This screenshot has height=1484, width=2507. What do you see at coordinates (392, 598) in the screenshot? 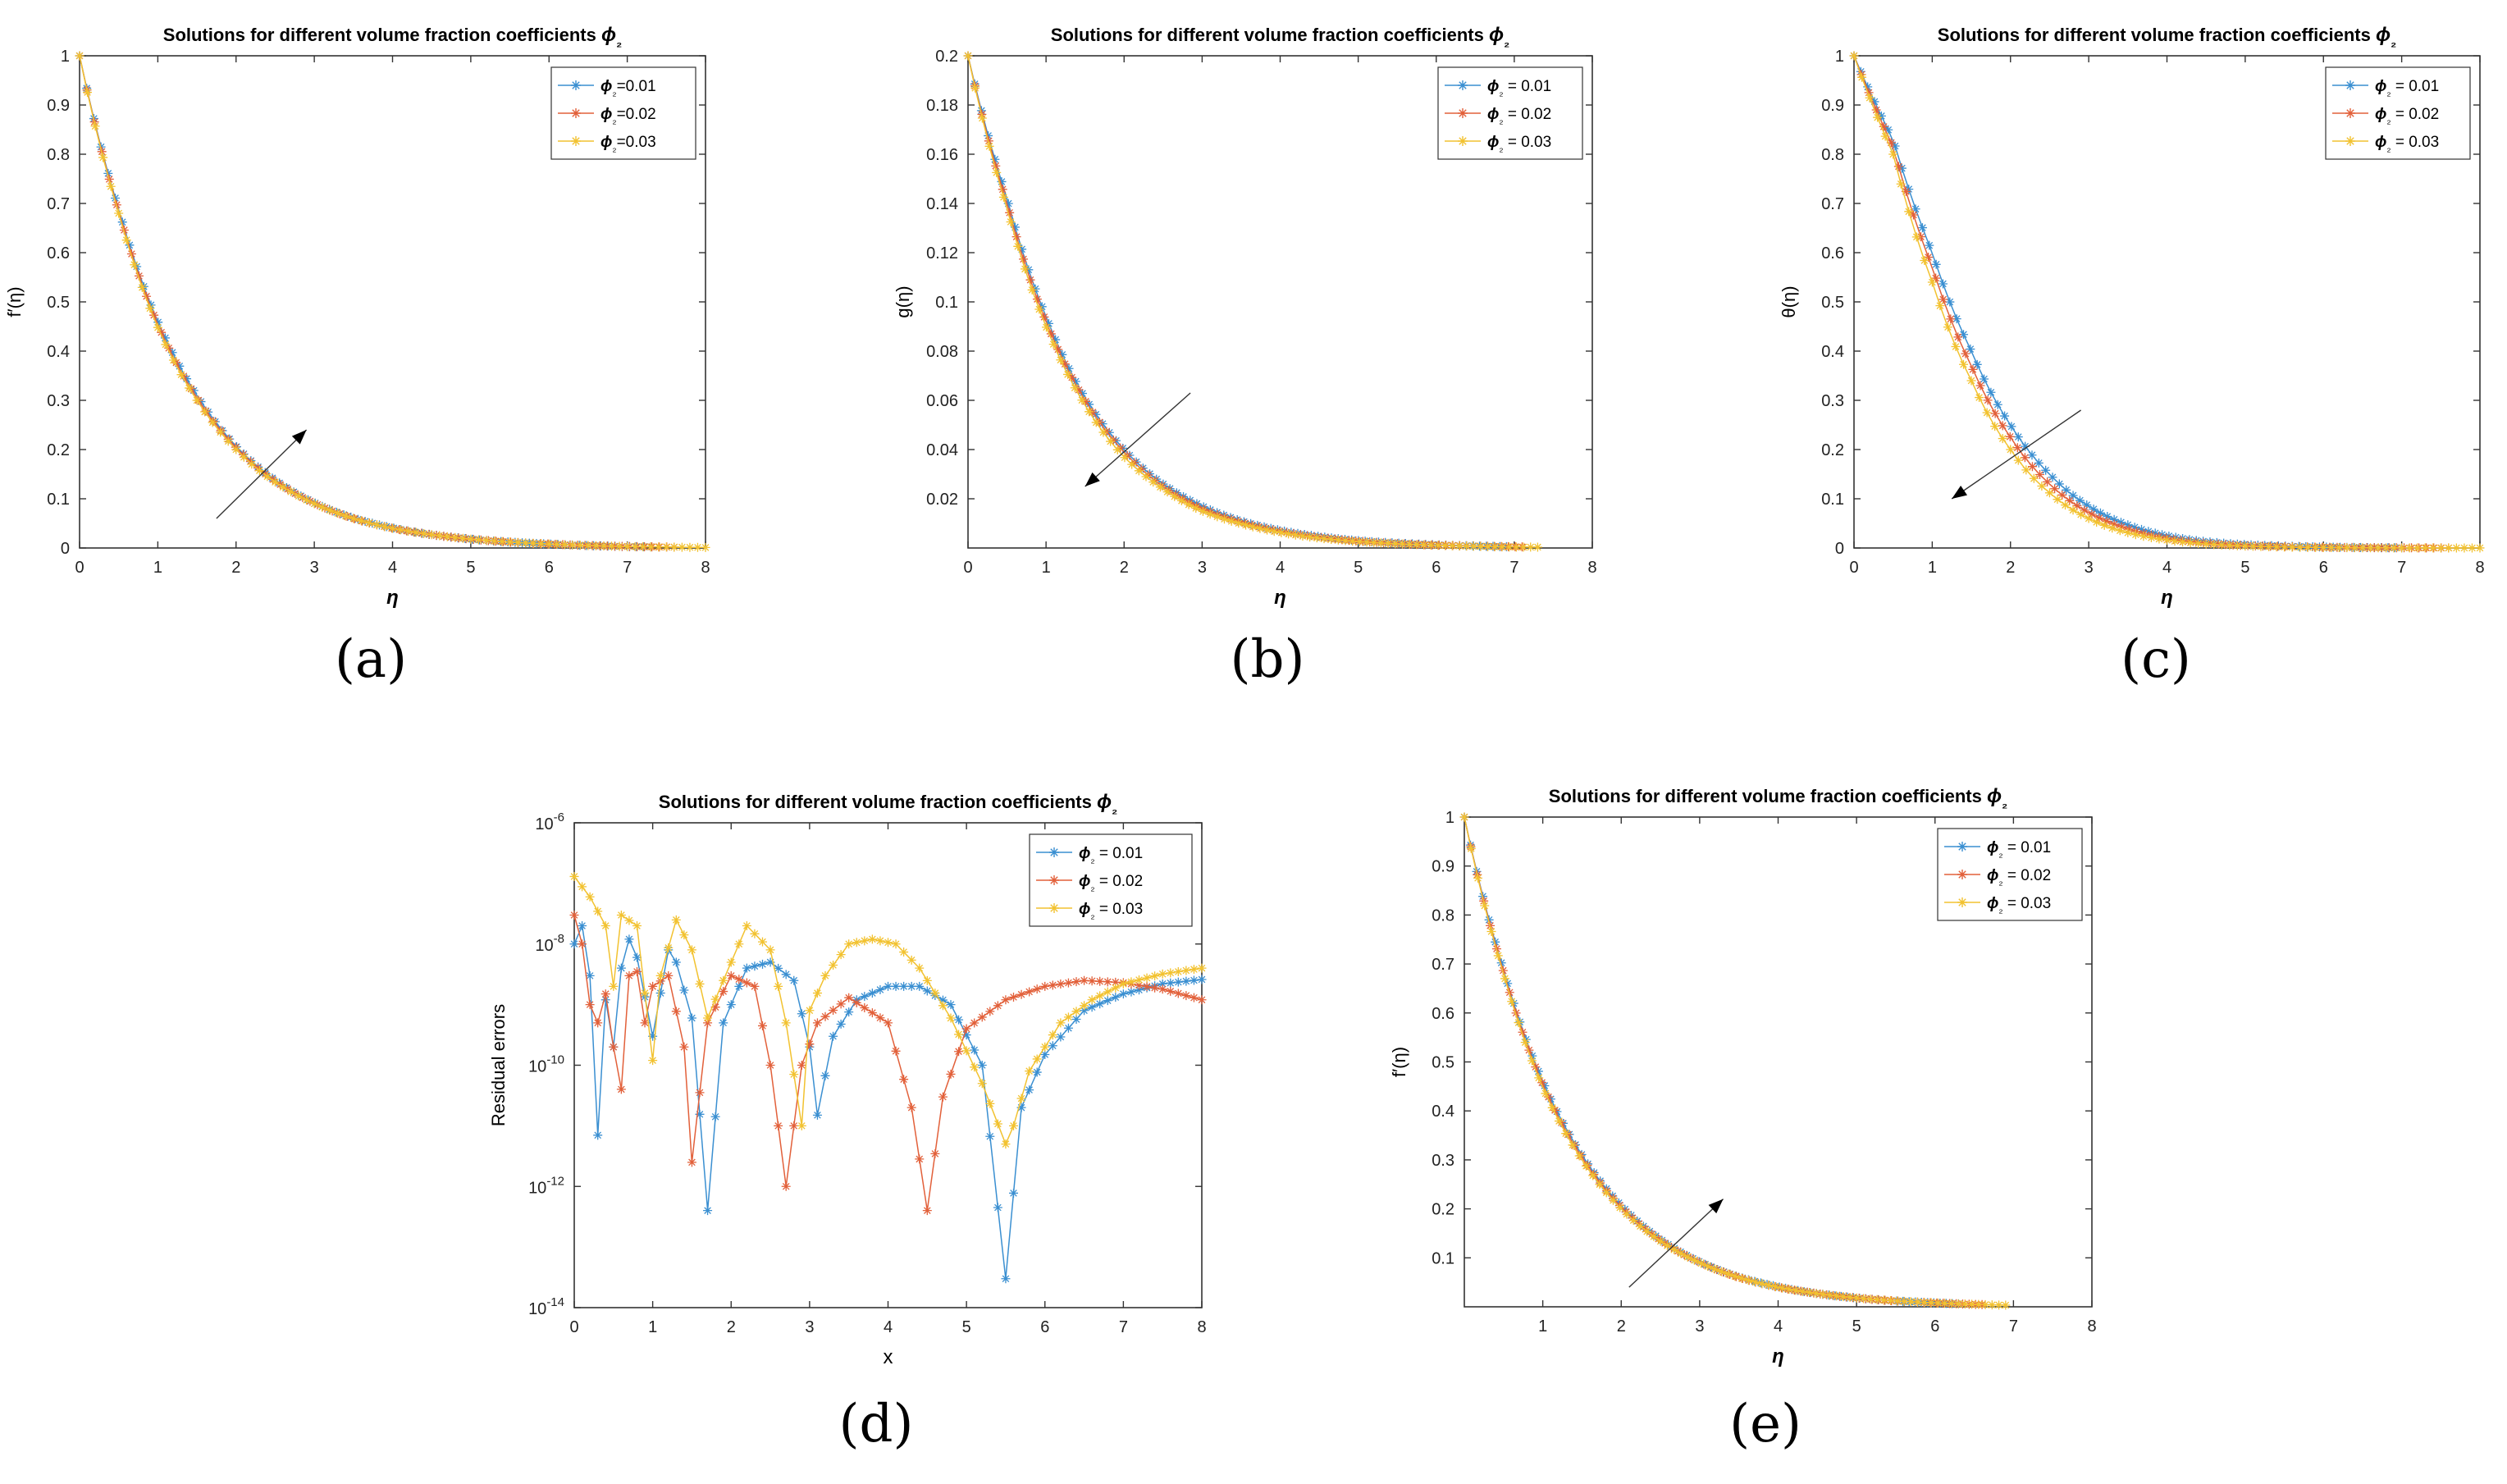
I see `x-axis-label: η` at bounding box center [392, 598].